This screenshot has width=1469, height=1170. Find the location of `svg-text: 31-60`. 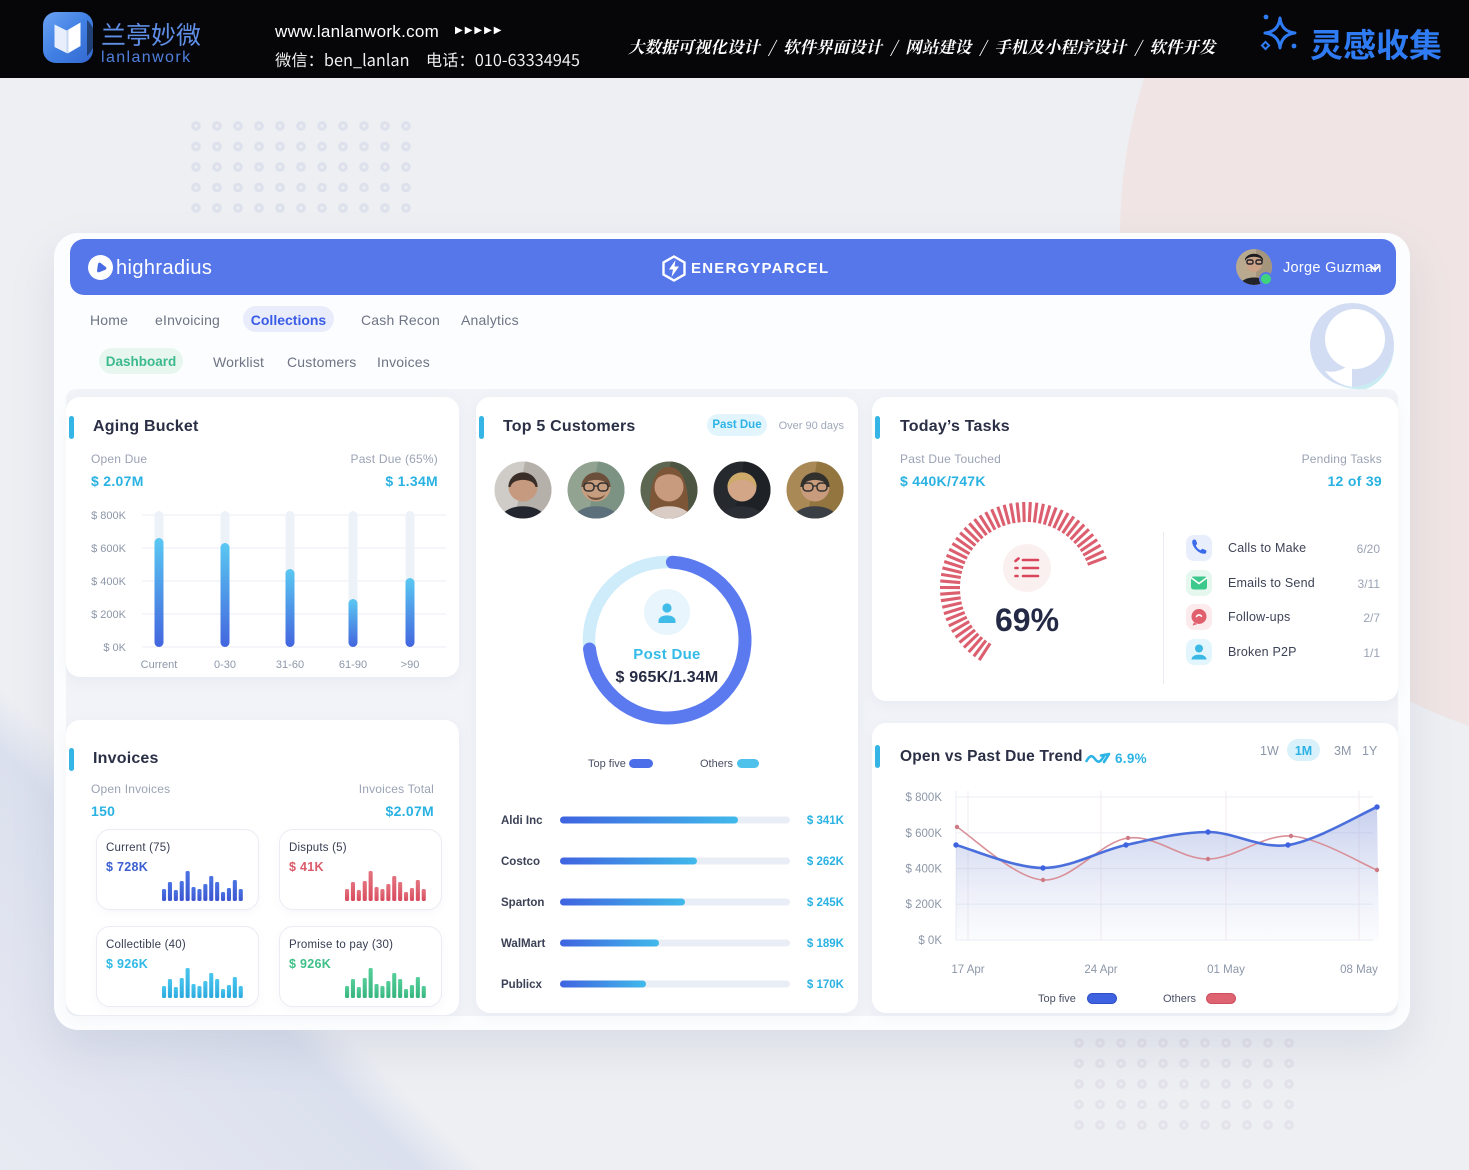

svg-text: 31-60 is located at coordinates (290, 665).